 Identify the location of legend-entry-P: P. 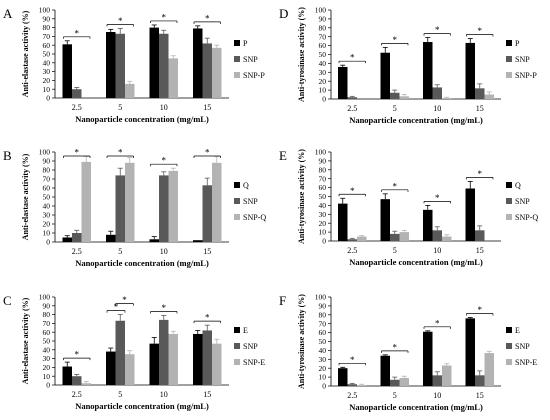
(517, 43).